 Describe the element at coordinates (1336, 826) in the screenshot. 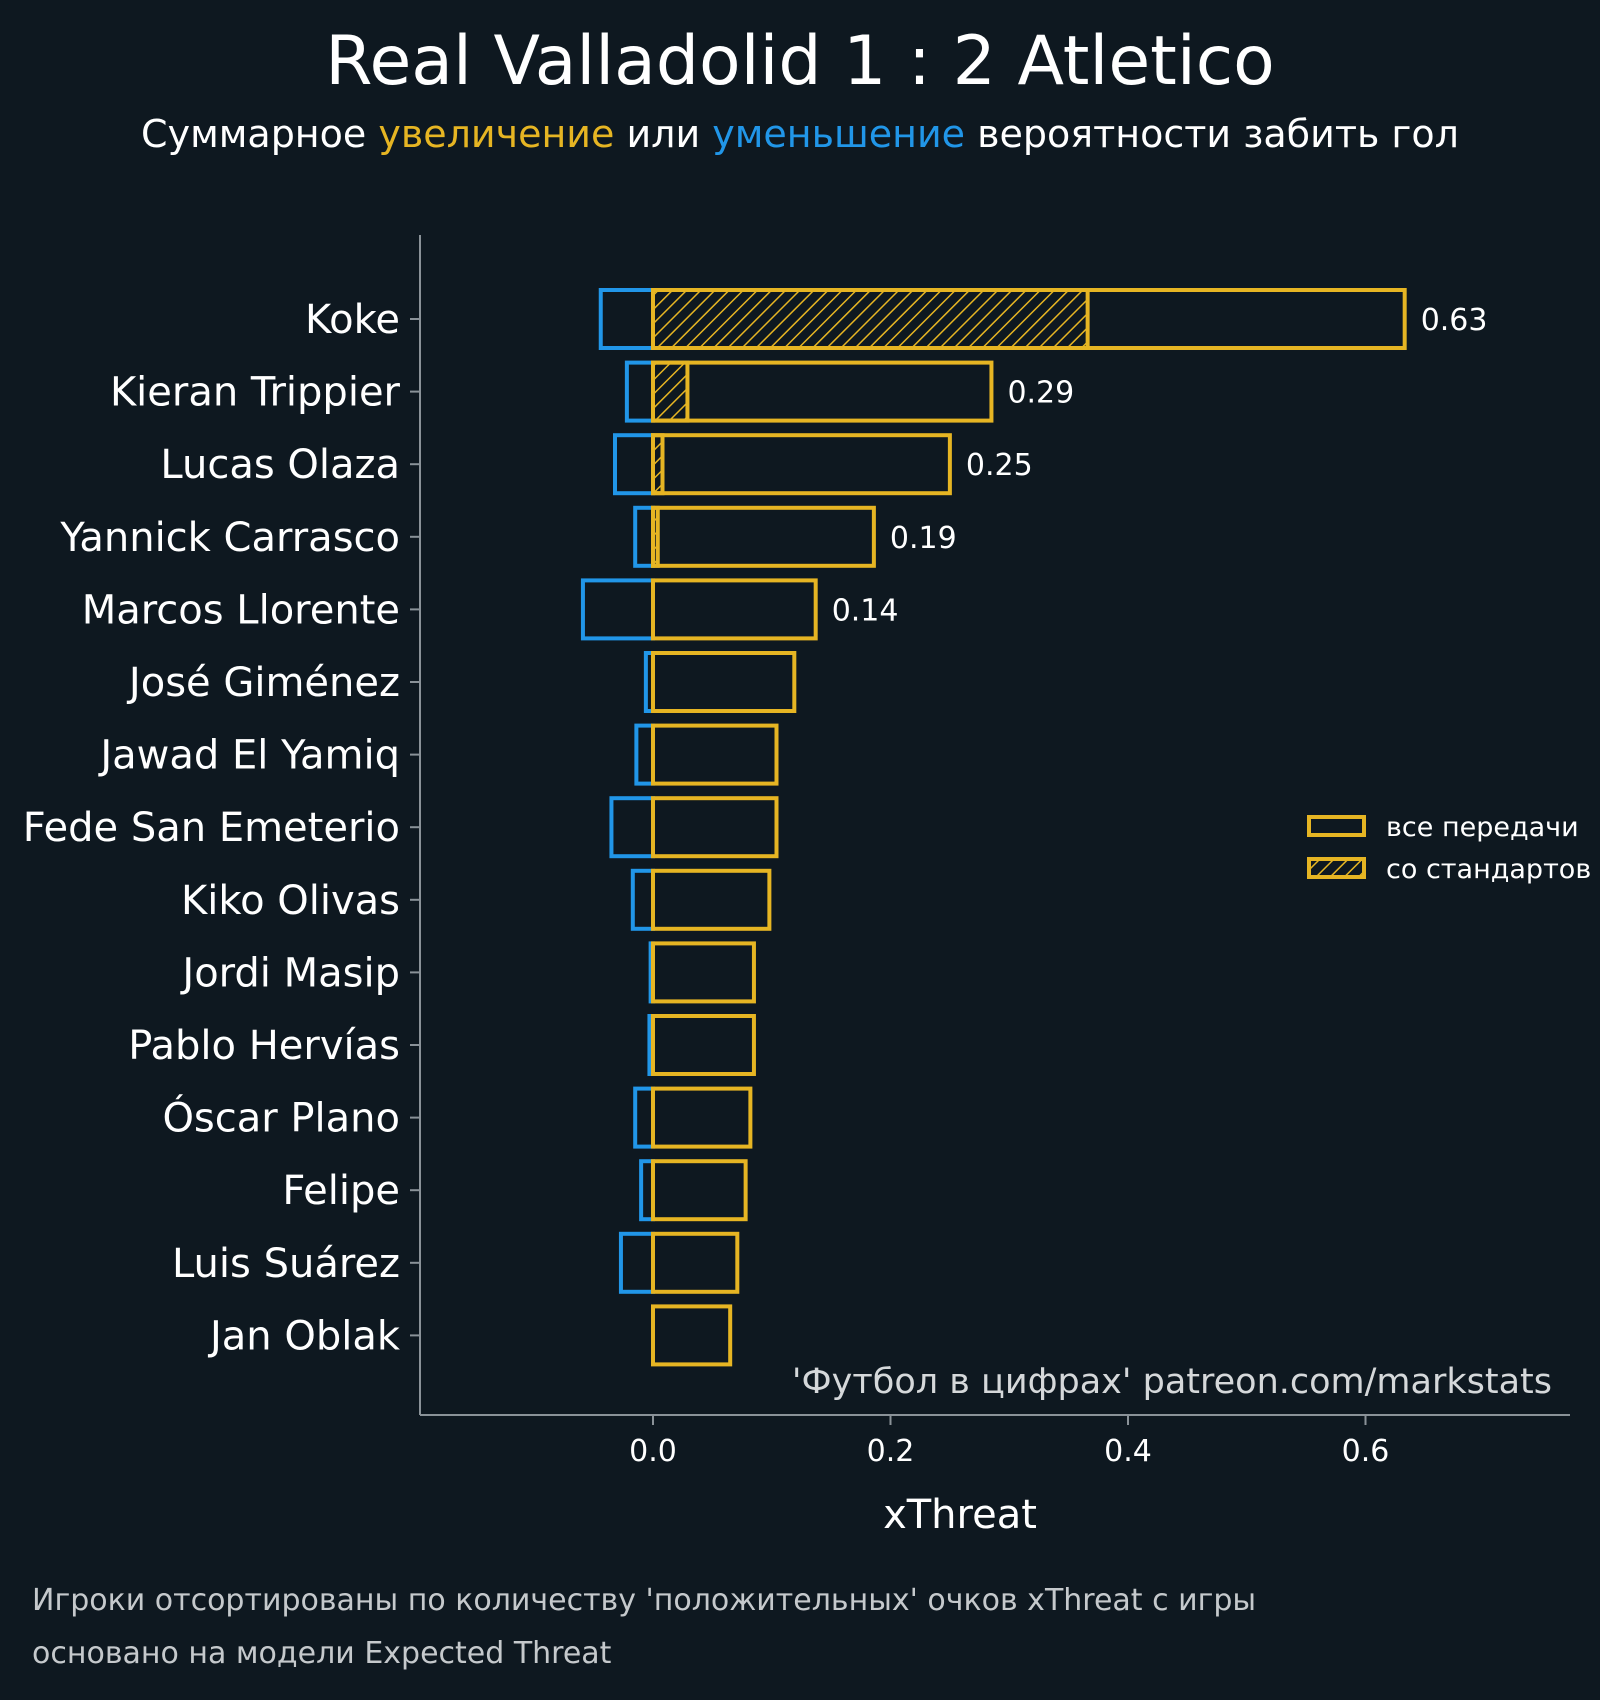

I see `legend-swatch-outline` at that location.